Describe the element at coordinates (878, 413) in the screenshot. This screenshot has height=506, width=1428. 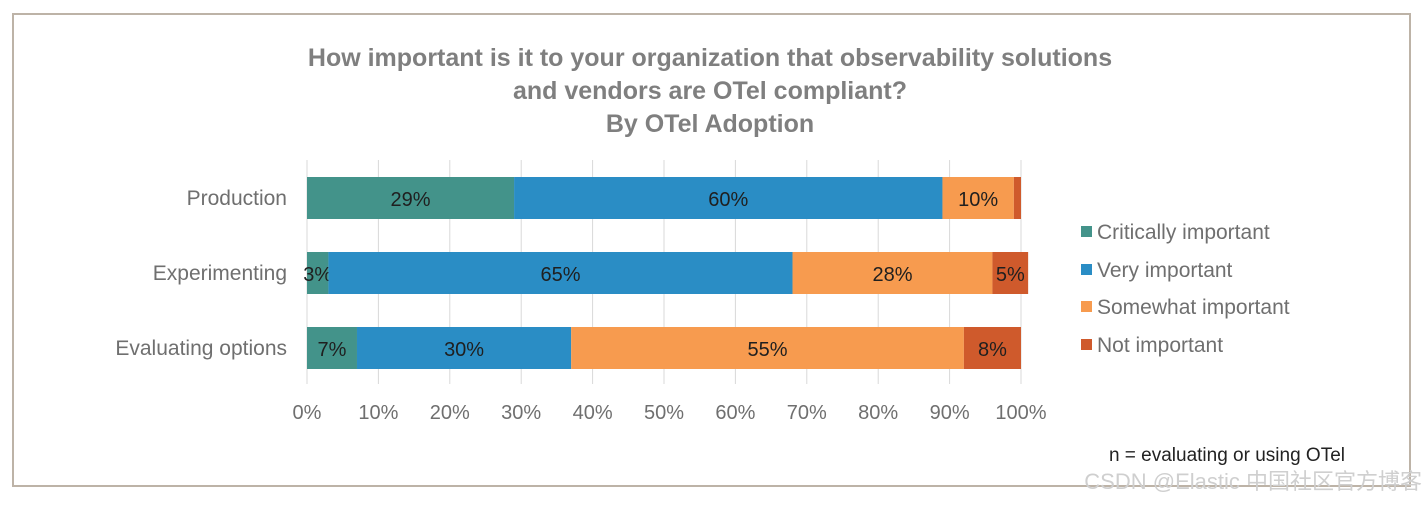
I see `x-tick-label: 80%` at that location.